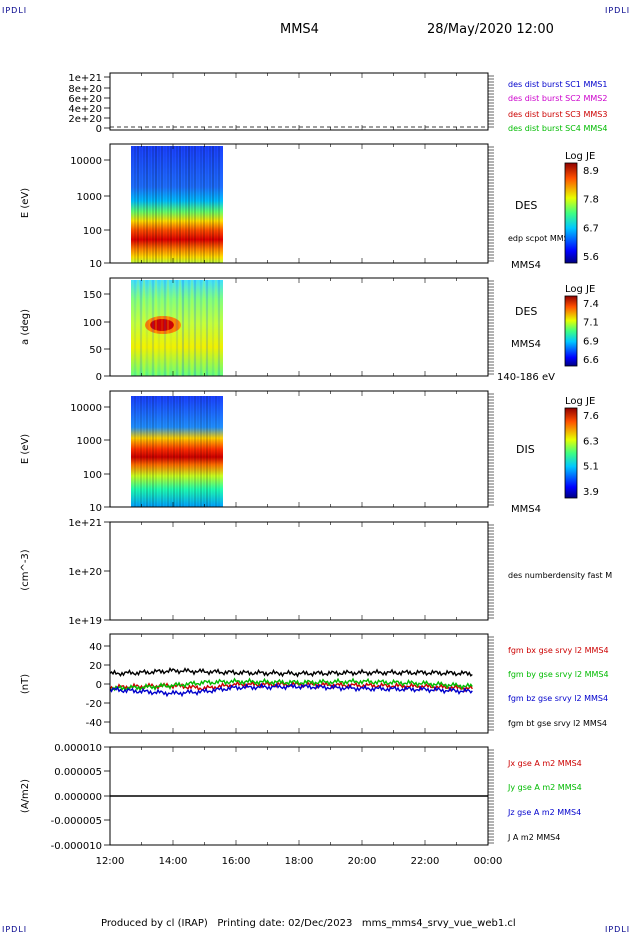  What do you see at coordinates (25, 684) in the screenshot?
I see `fgm-ylabel: (nT)` at bounding box center [25, 684].